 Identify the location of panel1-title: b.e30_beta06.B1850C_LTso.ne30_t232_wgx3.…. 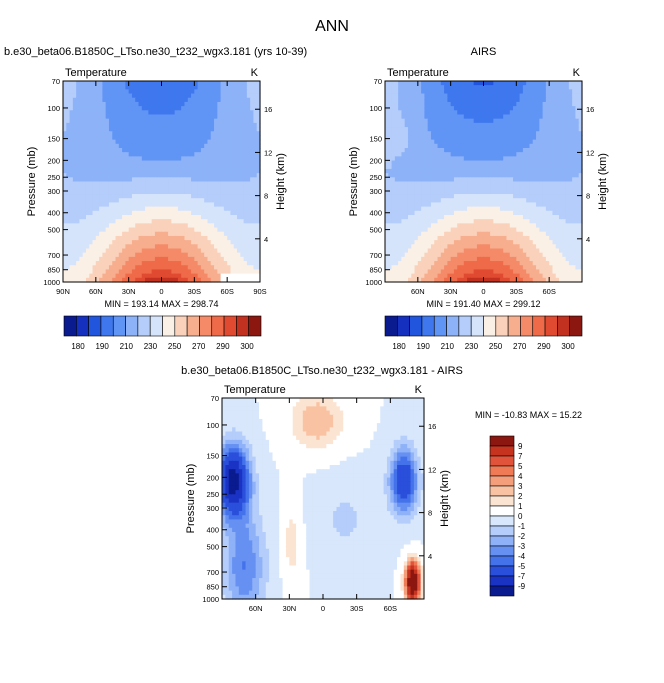
(155, 52).